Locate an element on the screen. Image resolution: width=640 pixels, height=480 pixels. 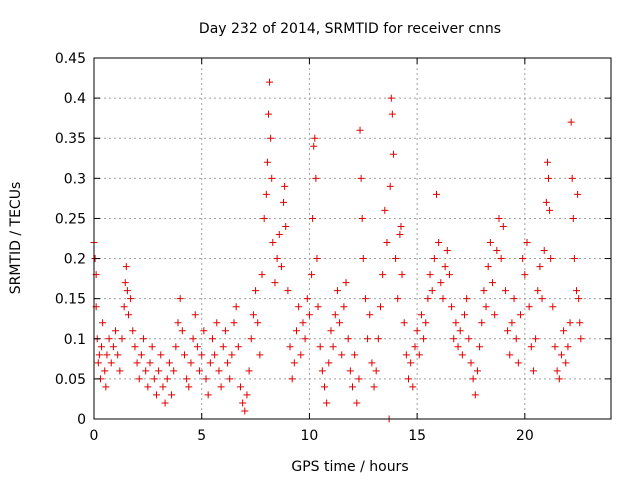
y-tick-label: 0.3 is located at coordinates (75, 179).